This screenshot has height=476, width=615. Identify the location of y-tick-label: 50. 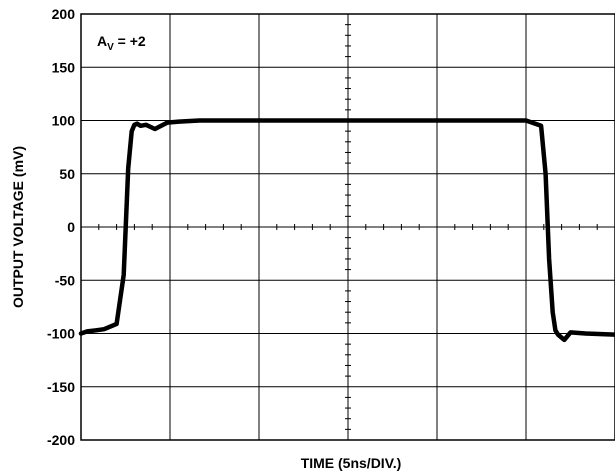
(67, 174).